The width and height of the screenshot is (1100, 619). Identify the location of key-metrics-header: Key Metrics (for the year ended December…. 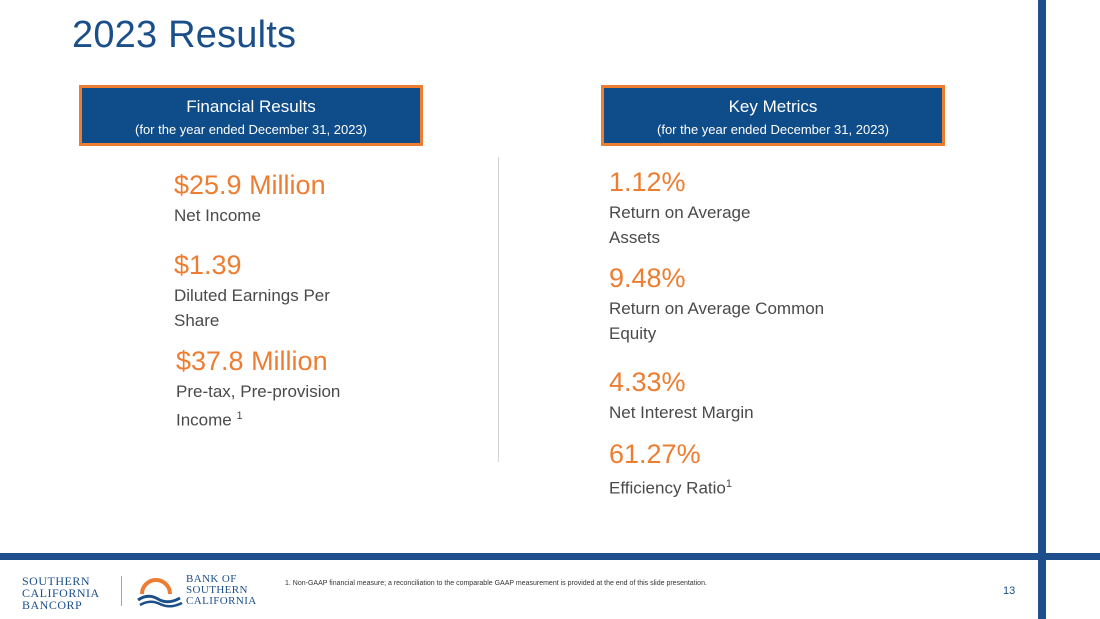
(773, 115).